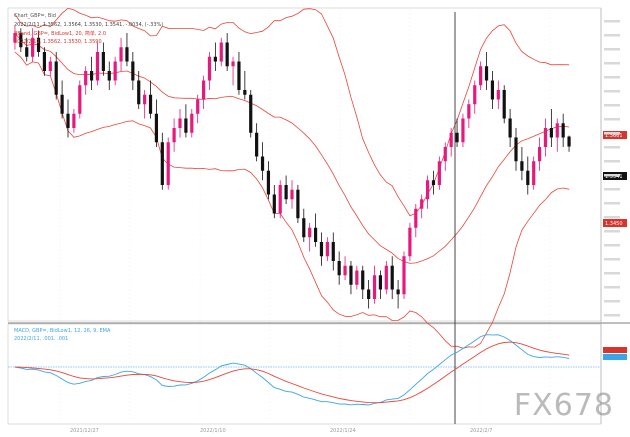 The width and height of the screenshot is (630, 437). What do you see at coordinates (58, 42) in the screenshot?
I see `bband-values: 2022/2/11, 1.3562, 1.3530, 1.3590` at bounding box center [58, 42].